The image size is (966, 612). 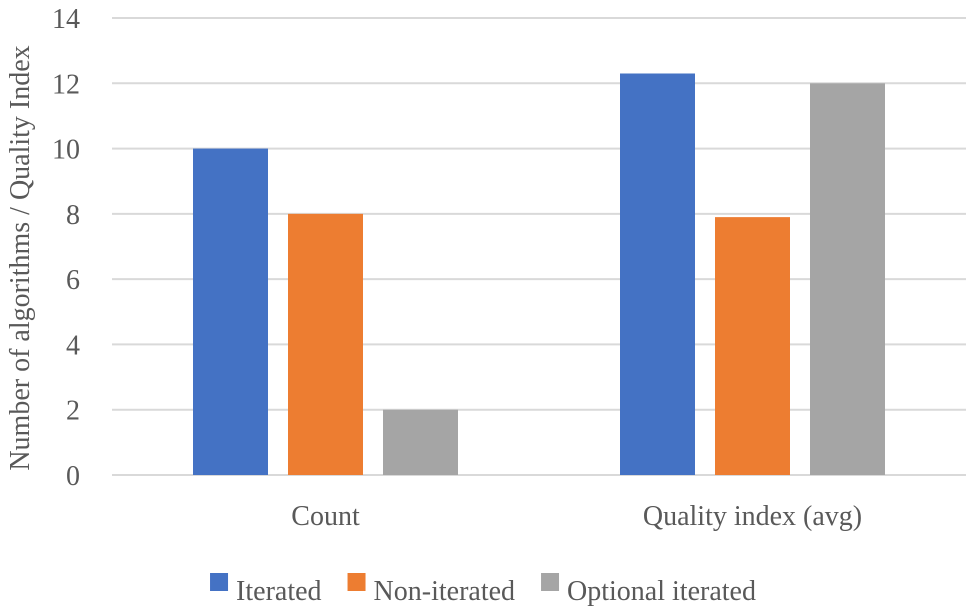 I want to click on y-axis-title: Number of algorithms / Quality Index, so click(x=20, y=257).